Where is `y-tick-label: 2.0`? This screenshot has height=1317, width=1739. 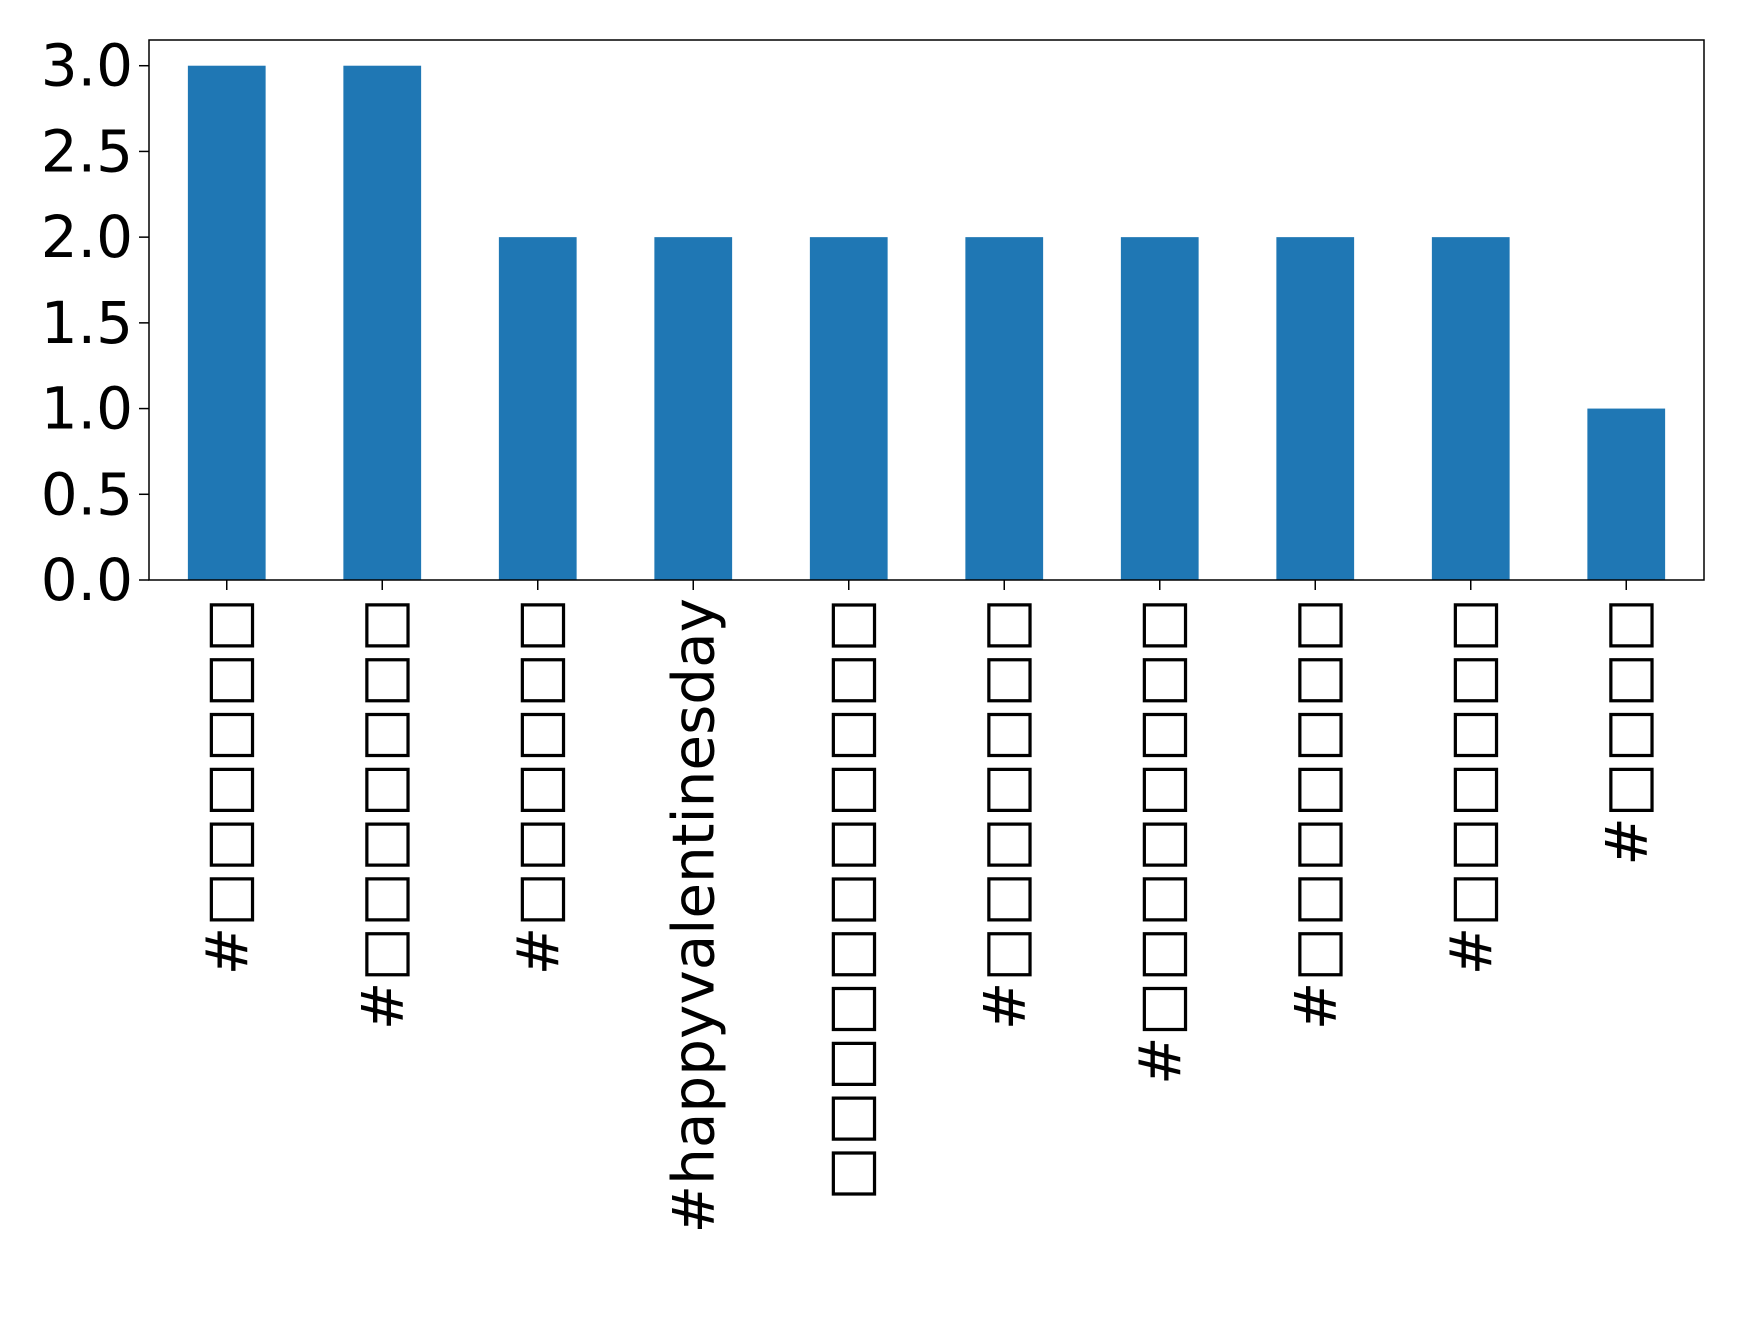 y-tick-label: 2.0 is located at coordinates (87, 237).